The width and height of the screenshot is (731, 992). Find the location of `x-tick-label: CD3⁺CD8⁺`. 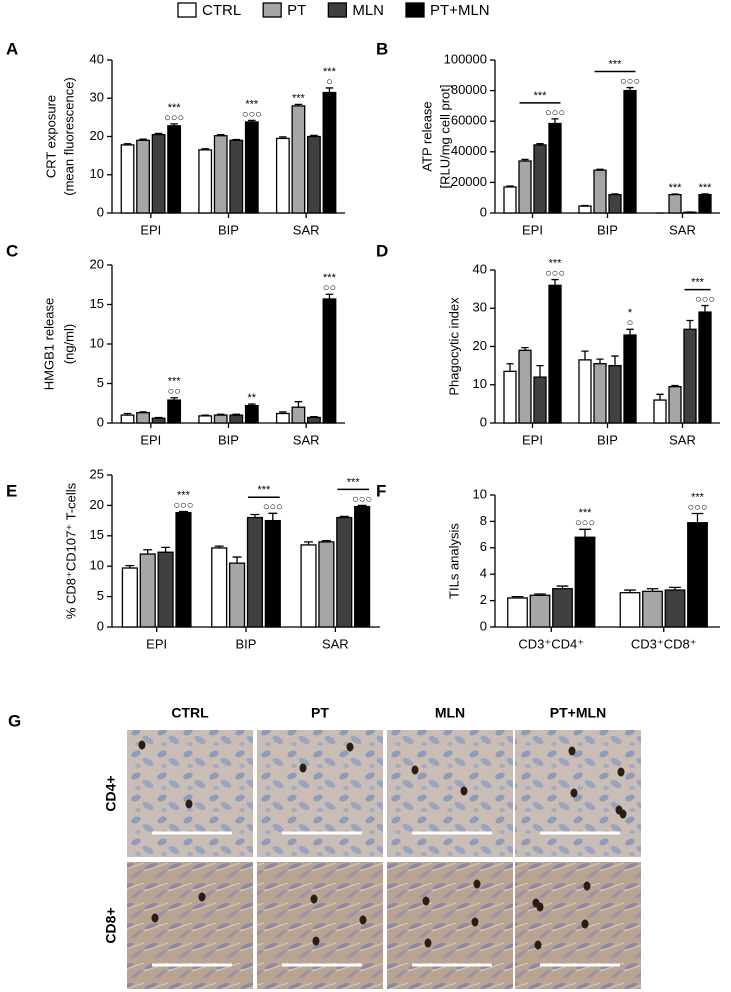

x-tick-label: CD3⁺CD8⁺ is located at coordinates (664, 643).